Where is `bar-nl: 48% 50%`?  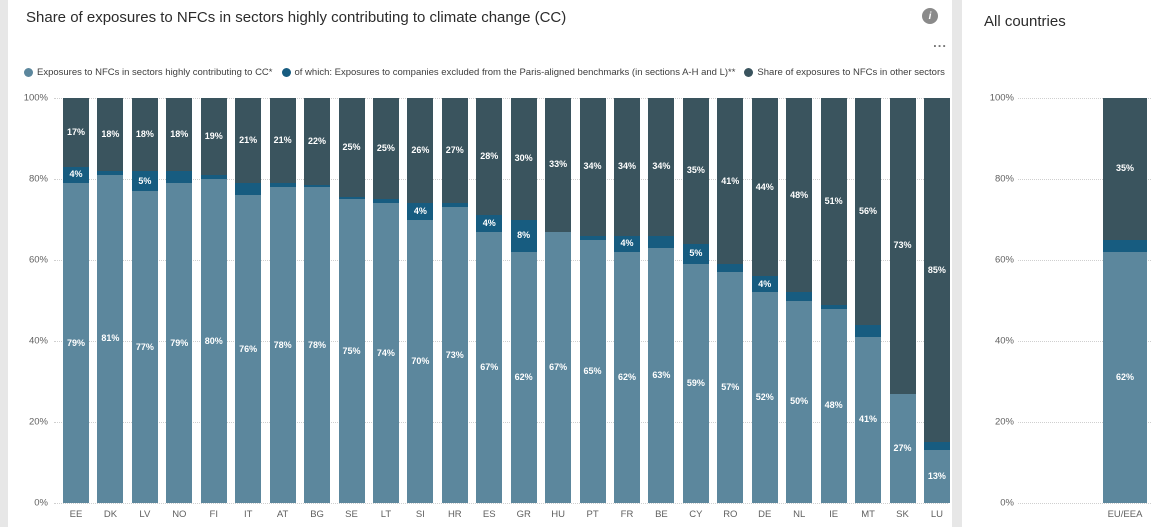 bar-nl: 48% 50% is located at coordinates (799, 300).